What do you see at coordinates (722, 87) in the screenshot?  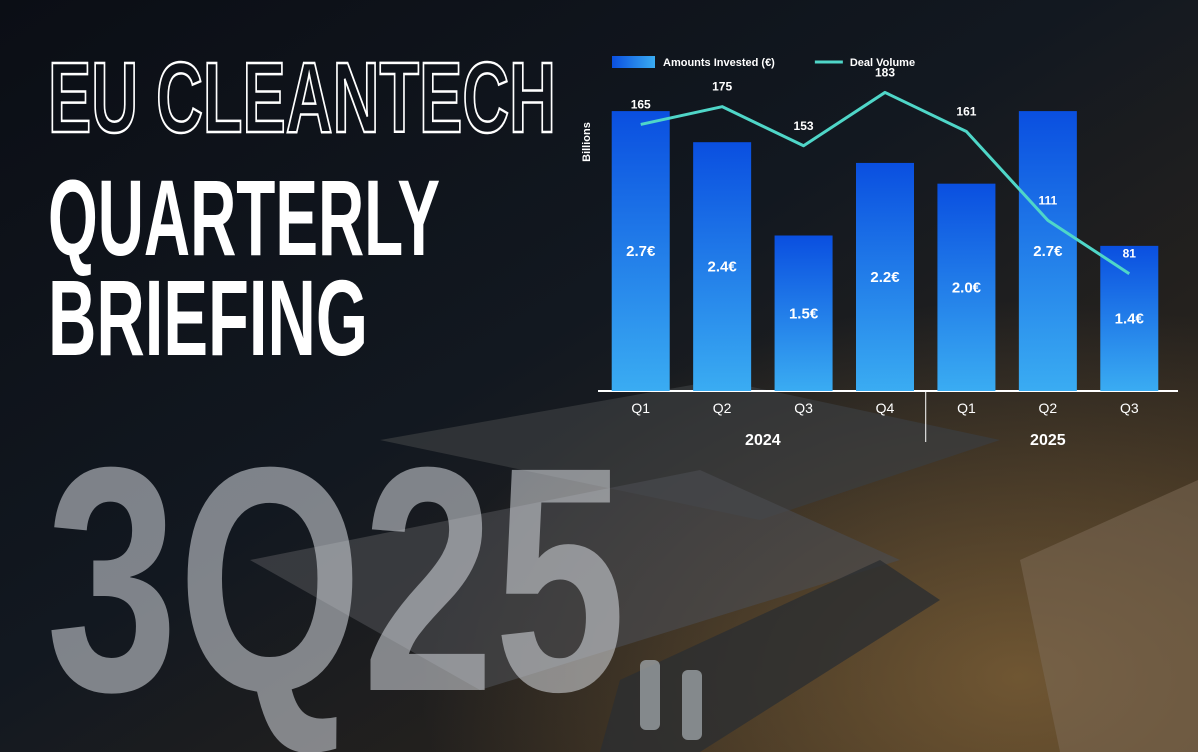 I see `line-value-label: 175` at bounding box center [722, 87].